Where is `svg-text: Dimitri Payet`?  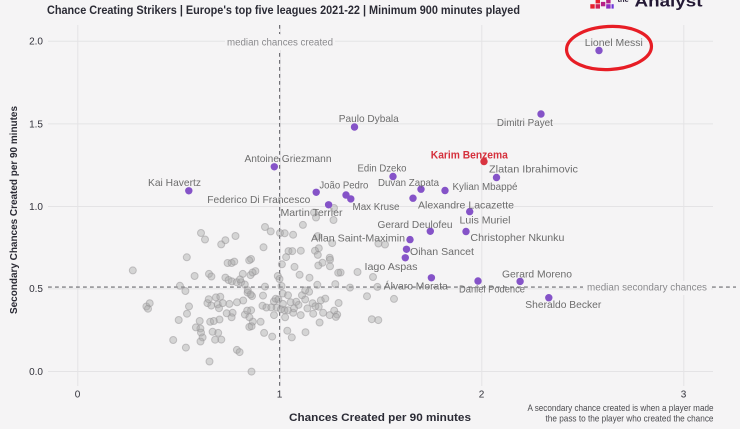
svg-text: Dimitri Payet is located at coordinates (525, 123).